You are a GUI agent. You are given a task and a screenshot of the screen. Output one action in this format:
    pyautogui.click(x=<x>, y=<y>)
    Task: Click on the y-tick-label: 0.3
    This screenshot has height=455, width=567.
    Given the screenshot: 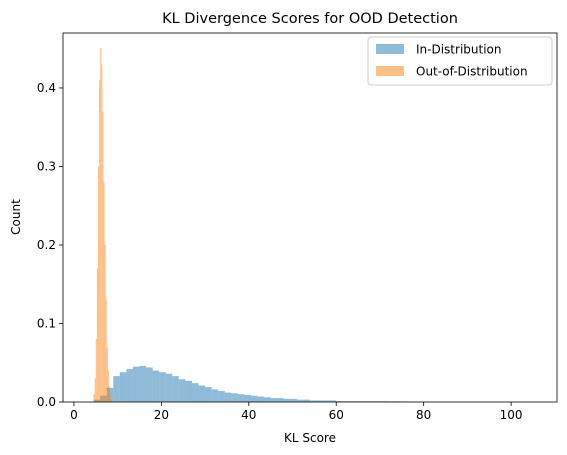 What is the action you would take?
    pyautogui.click(x=46, y=166)
    